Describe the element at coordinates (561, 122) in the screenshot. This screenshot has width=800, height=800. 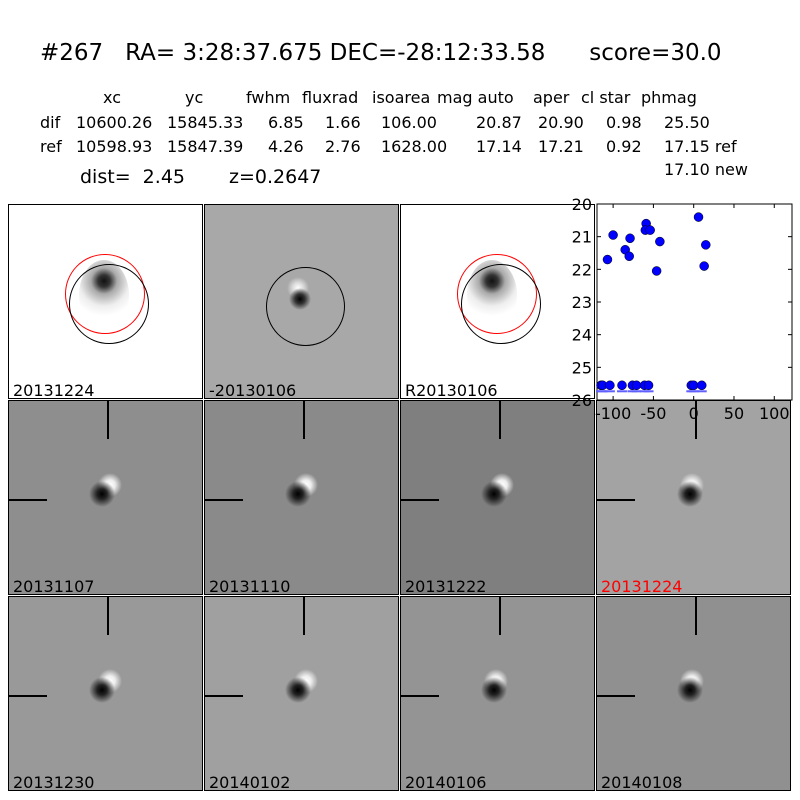
I see `cell: 20.90` at that location.